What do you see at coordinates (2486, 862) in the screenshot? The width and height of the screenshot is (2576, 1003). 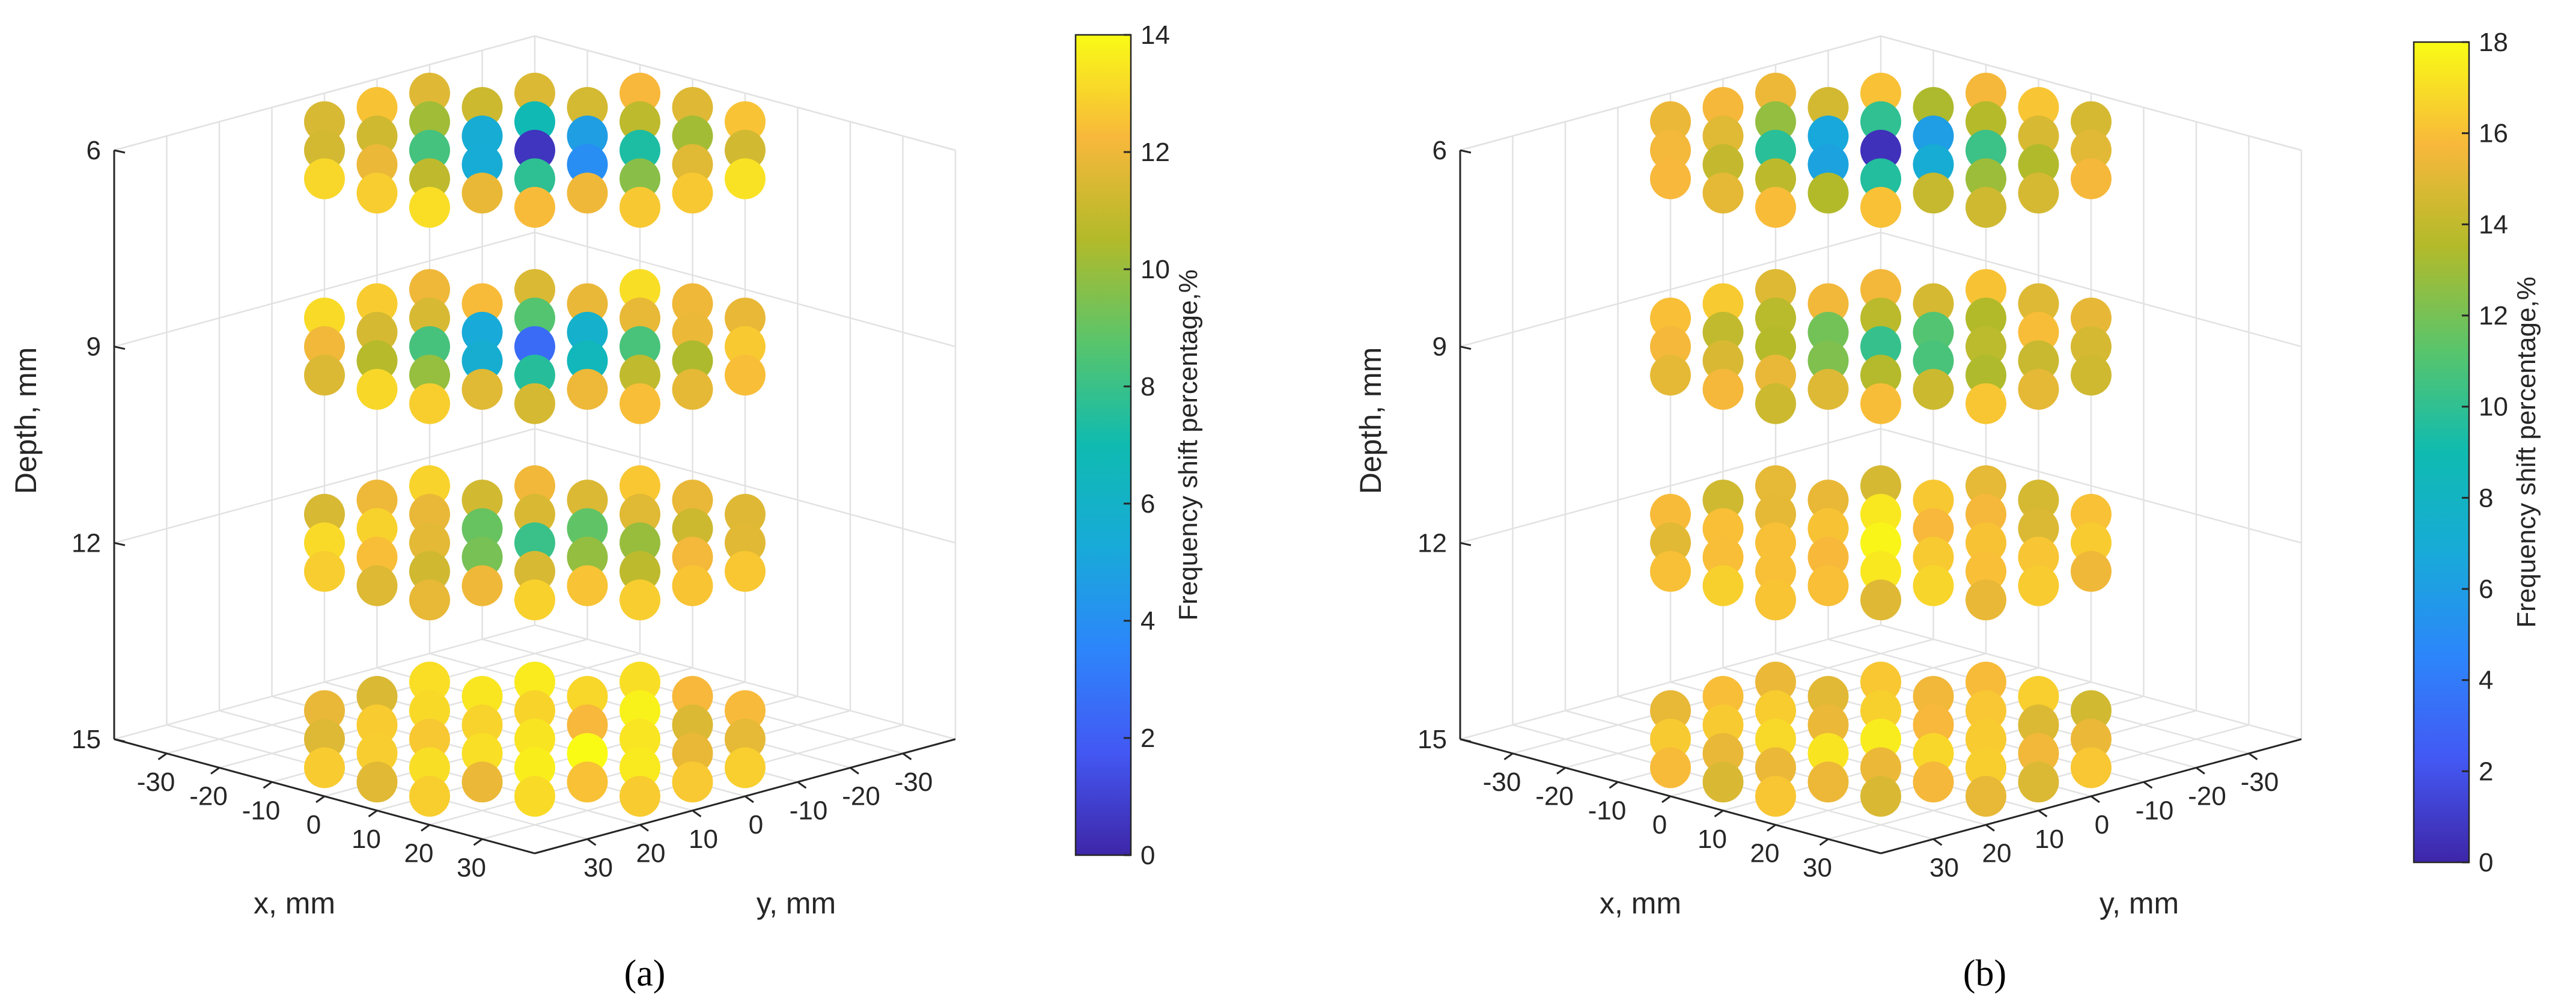 I see `colorbar-tick-label: 0` at bounding box center [2486, 862].